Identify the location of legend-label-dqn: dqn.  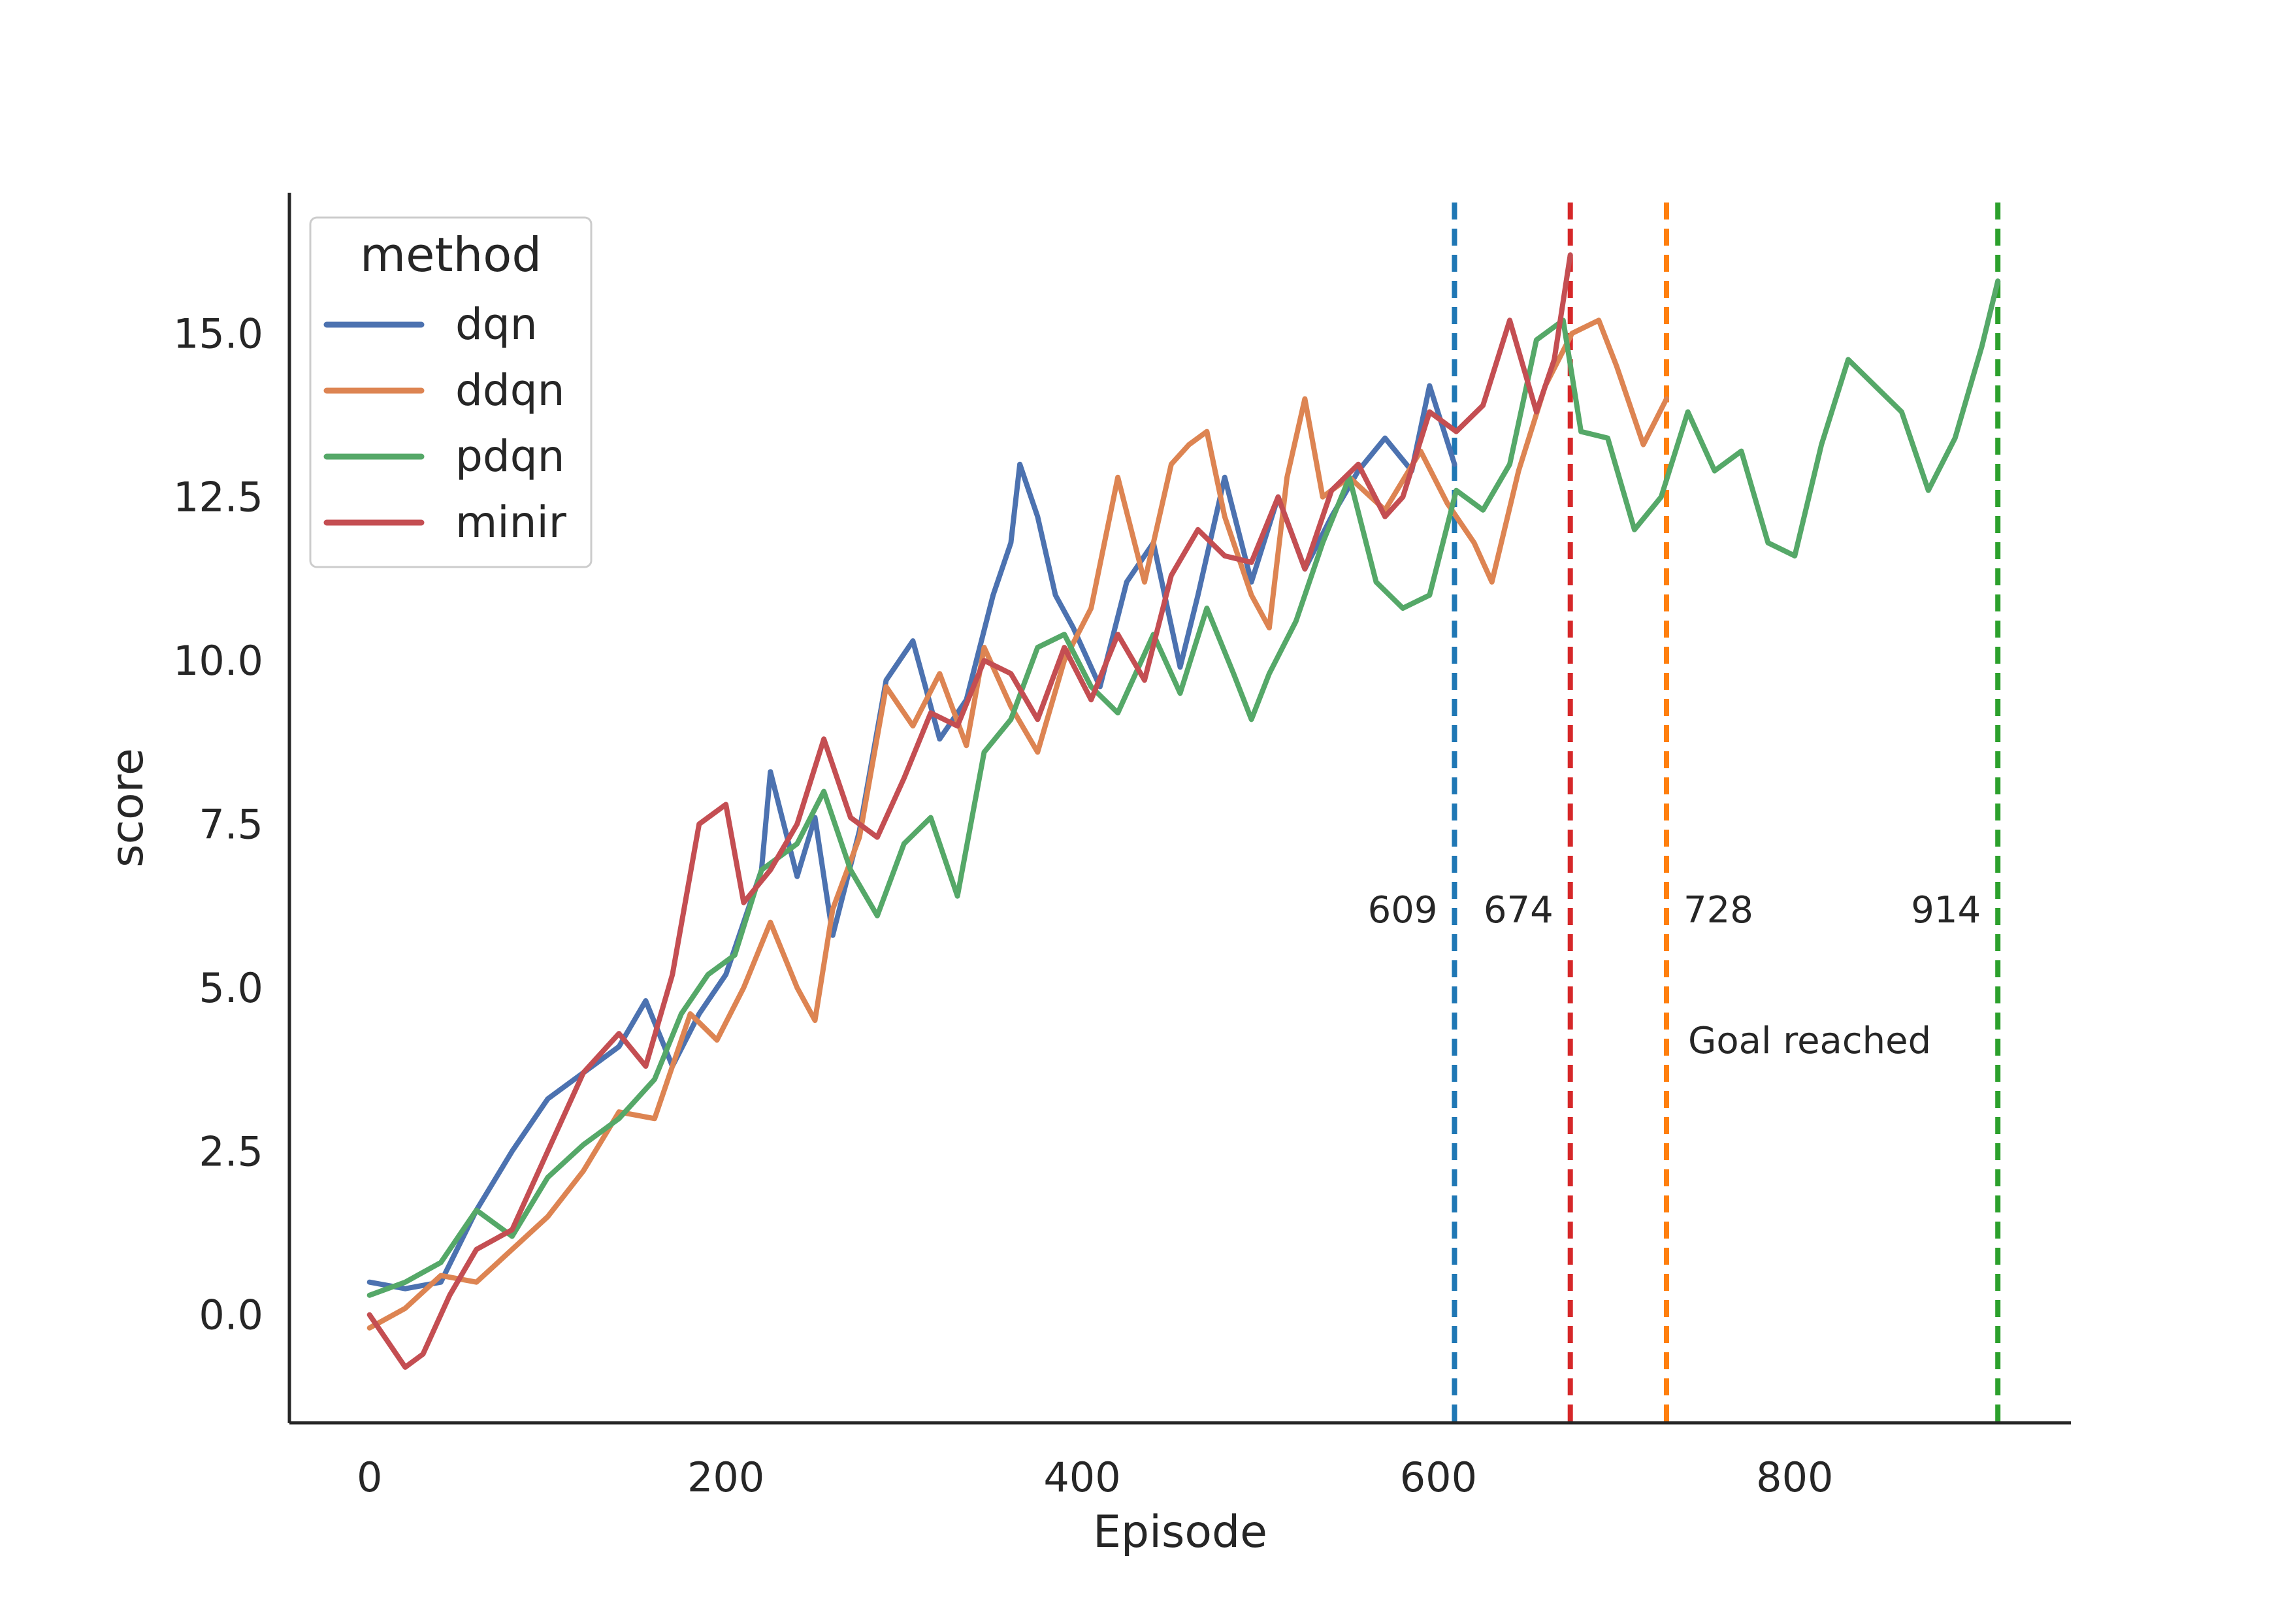
(496, 324).